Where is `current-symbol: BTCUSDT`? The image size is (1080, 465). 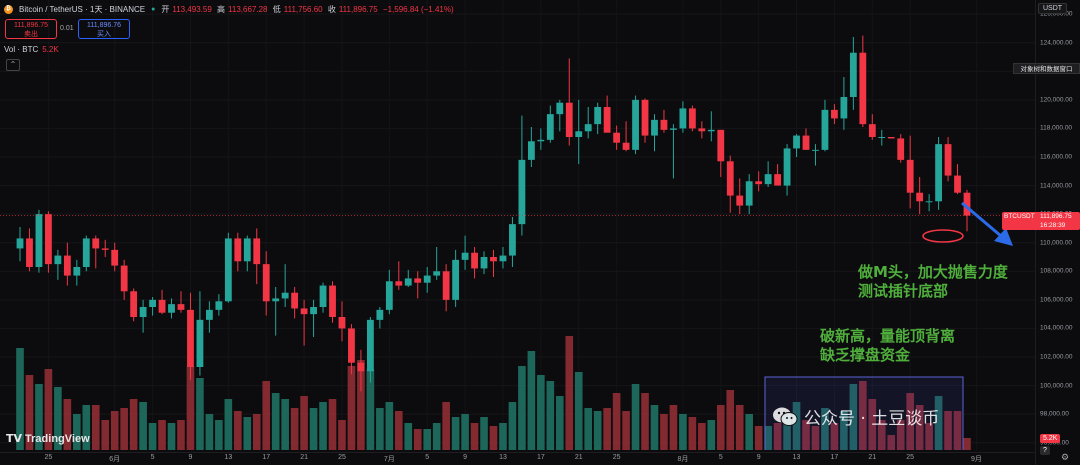 current-symbol: BTCUSDT is located at coordinates (1019, 216).